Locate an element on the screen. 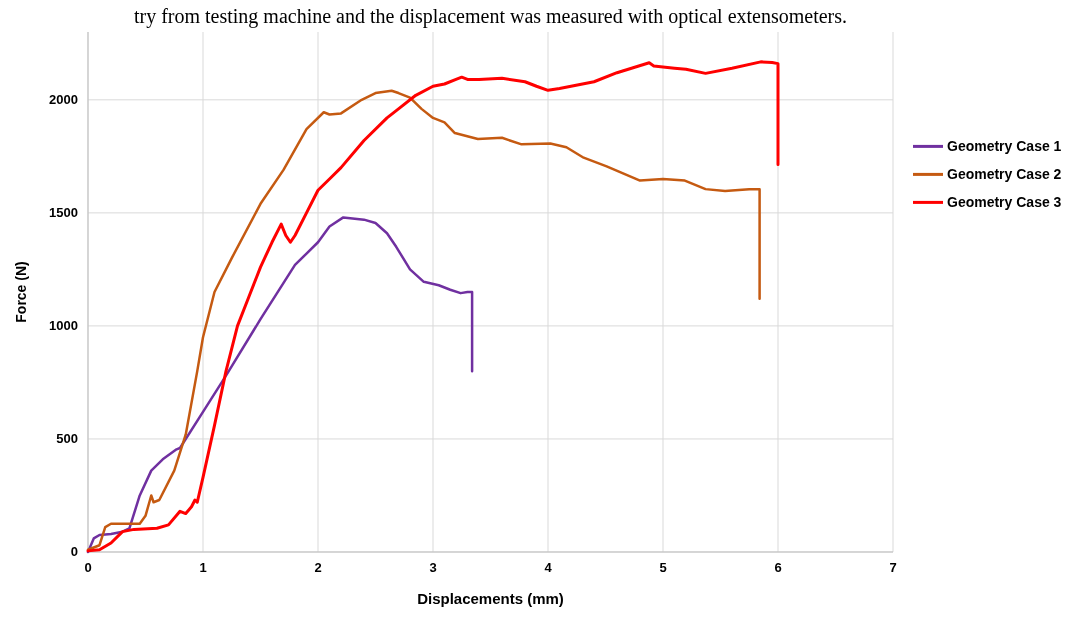 This screenshot has height=626, width=1086. x-tick-label: 7 is located at coordinates (893, 567).